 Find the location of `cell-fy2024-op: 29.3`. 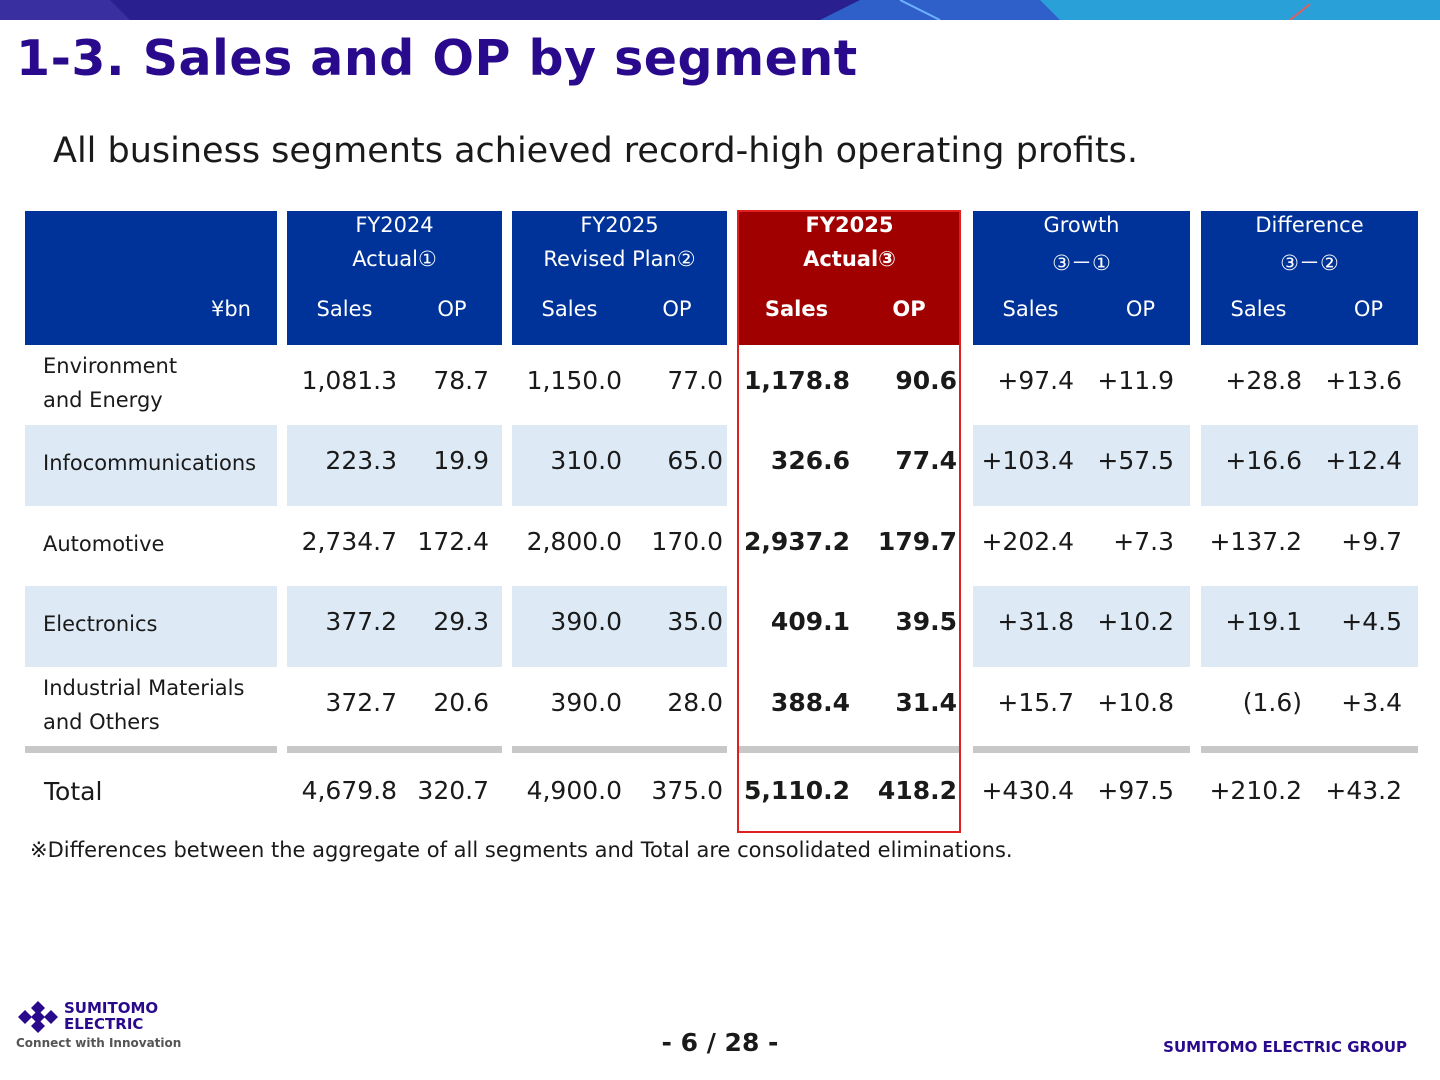

cell-fy2024-op: 29.3 is located at coordinates (461, 621).